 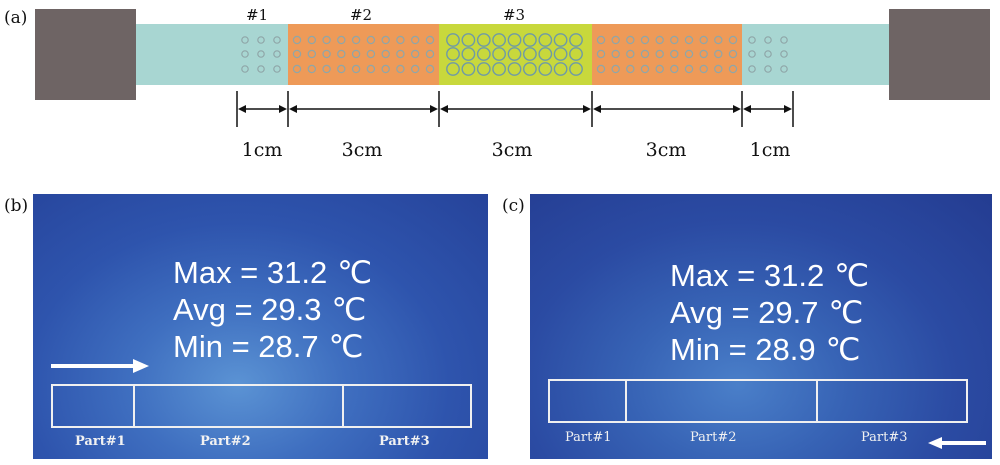 What do you see at coordinates (770, 150) in the screenshot?
I see `dimension-label-5: 1cm` at bounding box center [770, 150].